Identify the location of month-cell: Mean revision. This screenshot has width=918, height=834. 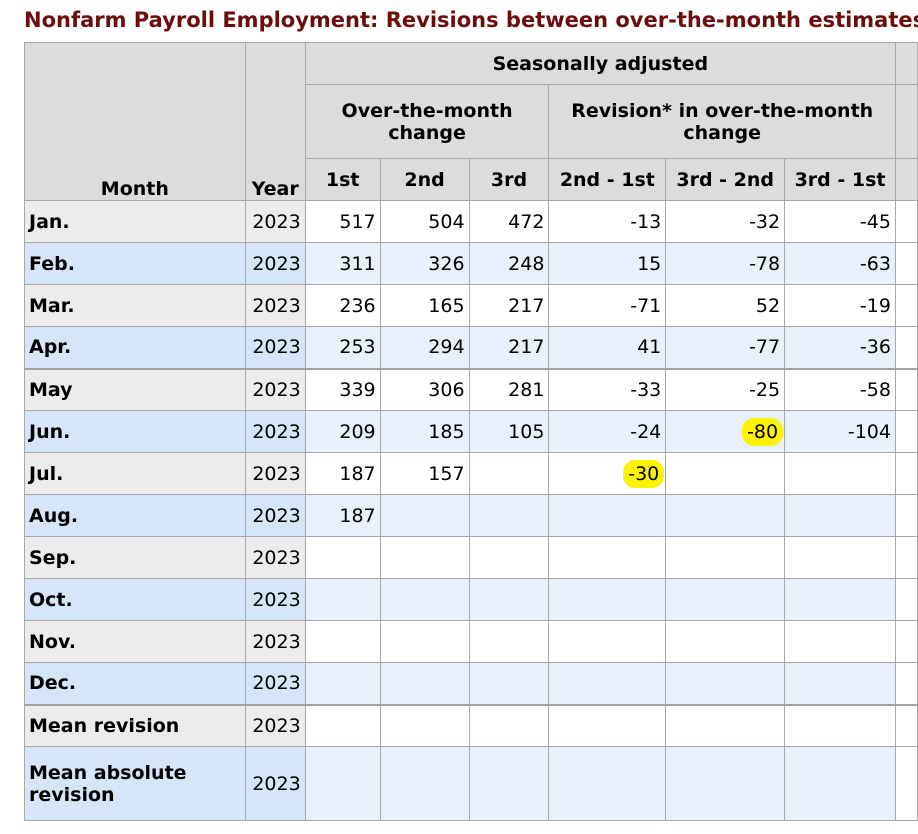
(135, 725).